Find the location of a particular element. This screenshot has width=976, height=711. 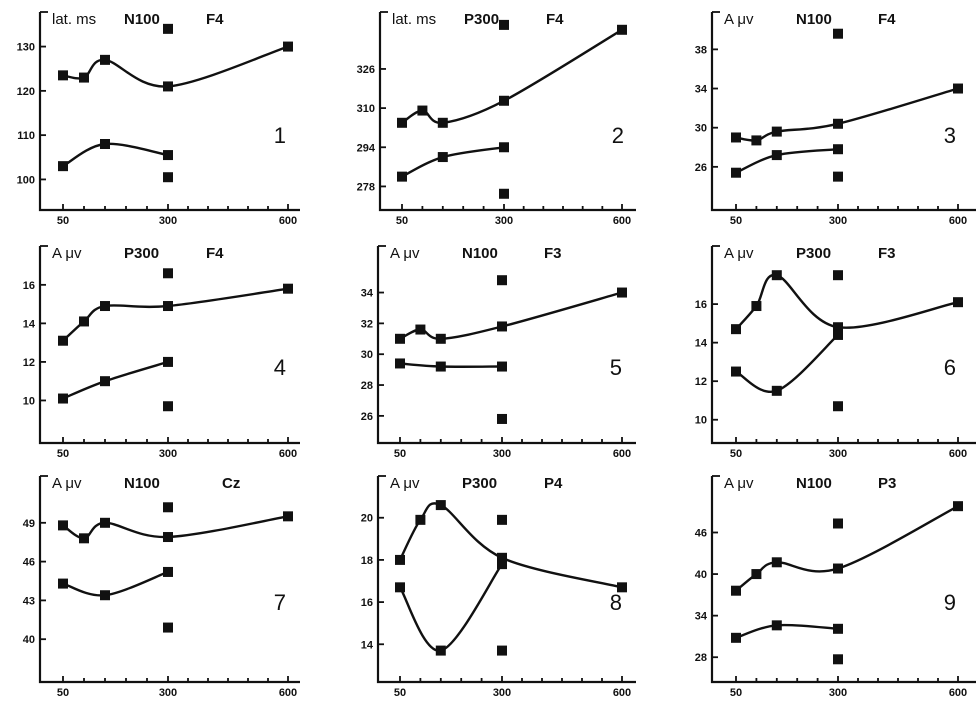

panel-electrode-label: P4 is located at coordinates (553, 483).